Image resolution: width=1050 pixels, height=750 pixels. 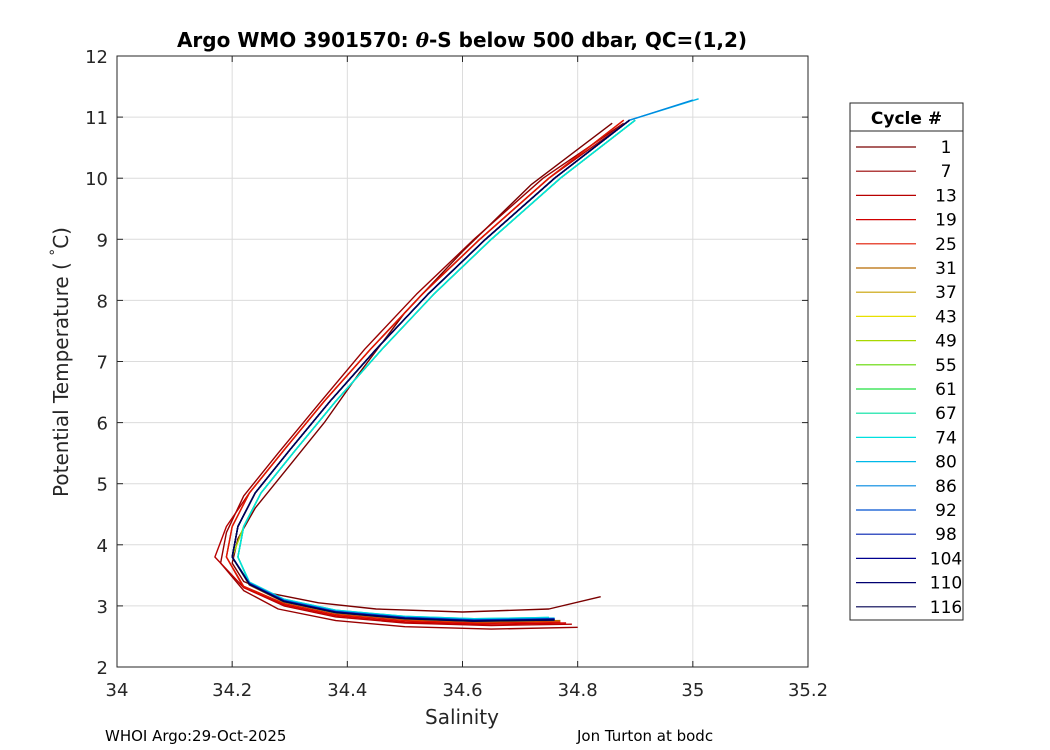 What do you see at coordinates (946, 269) in the screenshot?
I see `legend-label: 31` at bounding box center [946, 269].